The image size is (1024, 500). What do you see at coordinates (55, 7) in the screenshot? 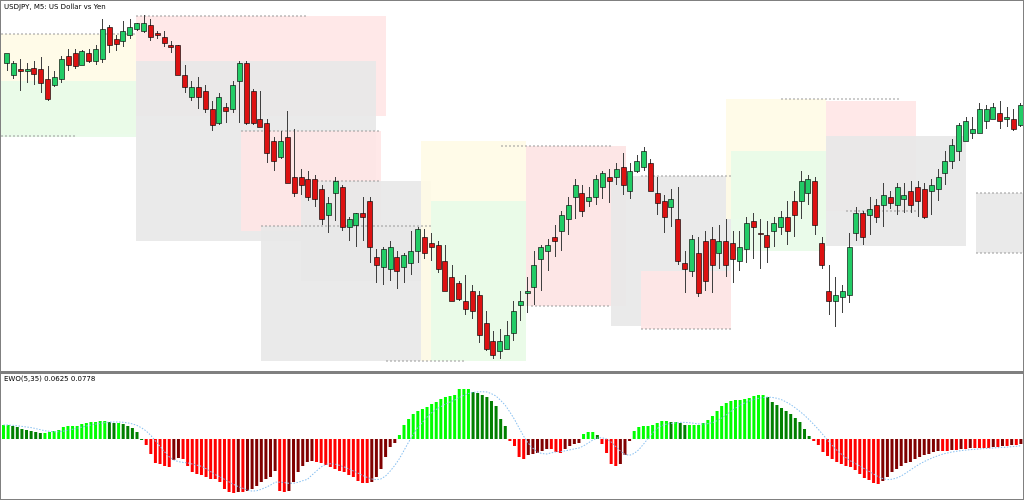
I see `chart-title: USDJPY, M5: US Dollar vs Yen` at bounding box center [55, 7].